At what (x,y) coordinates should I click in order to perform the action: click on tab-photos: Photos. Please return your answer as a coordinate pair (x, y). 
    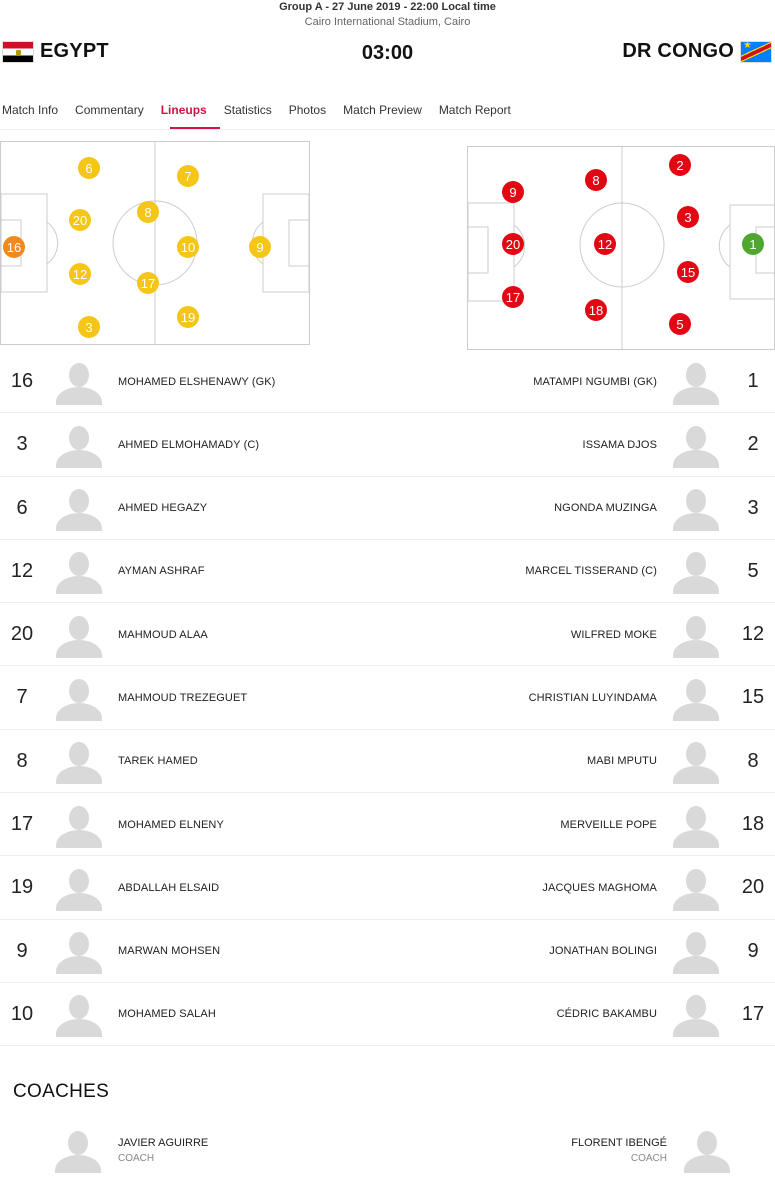
    Looking at the image, I should click on (307, 110).